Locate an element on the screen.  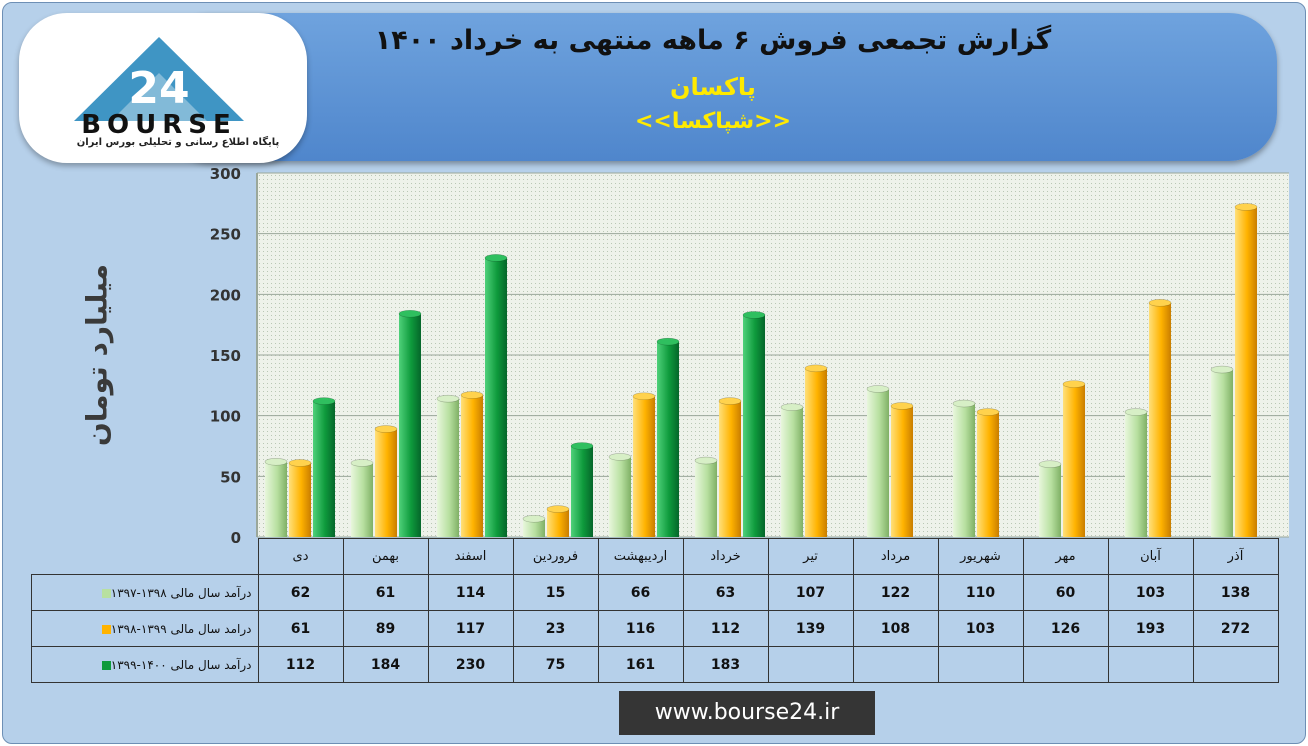
x-tick-label: شهریور is located at coordinates (980, 556).